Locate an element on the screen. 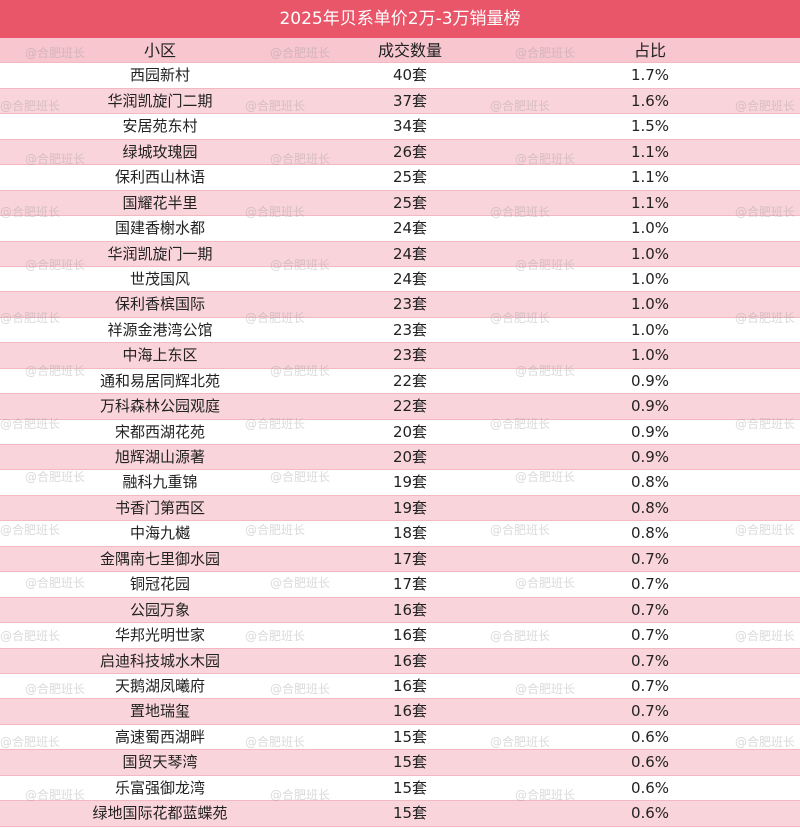 The image size is (800, 828). table-row: 安居苑东村 34套 1.5% is located at coordinates (400, 127).